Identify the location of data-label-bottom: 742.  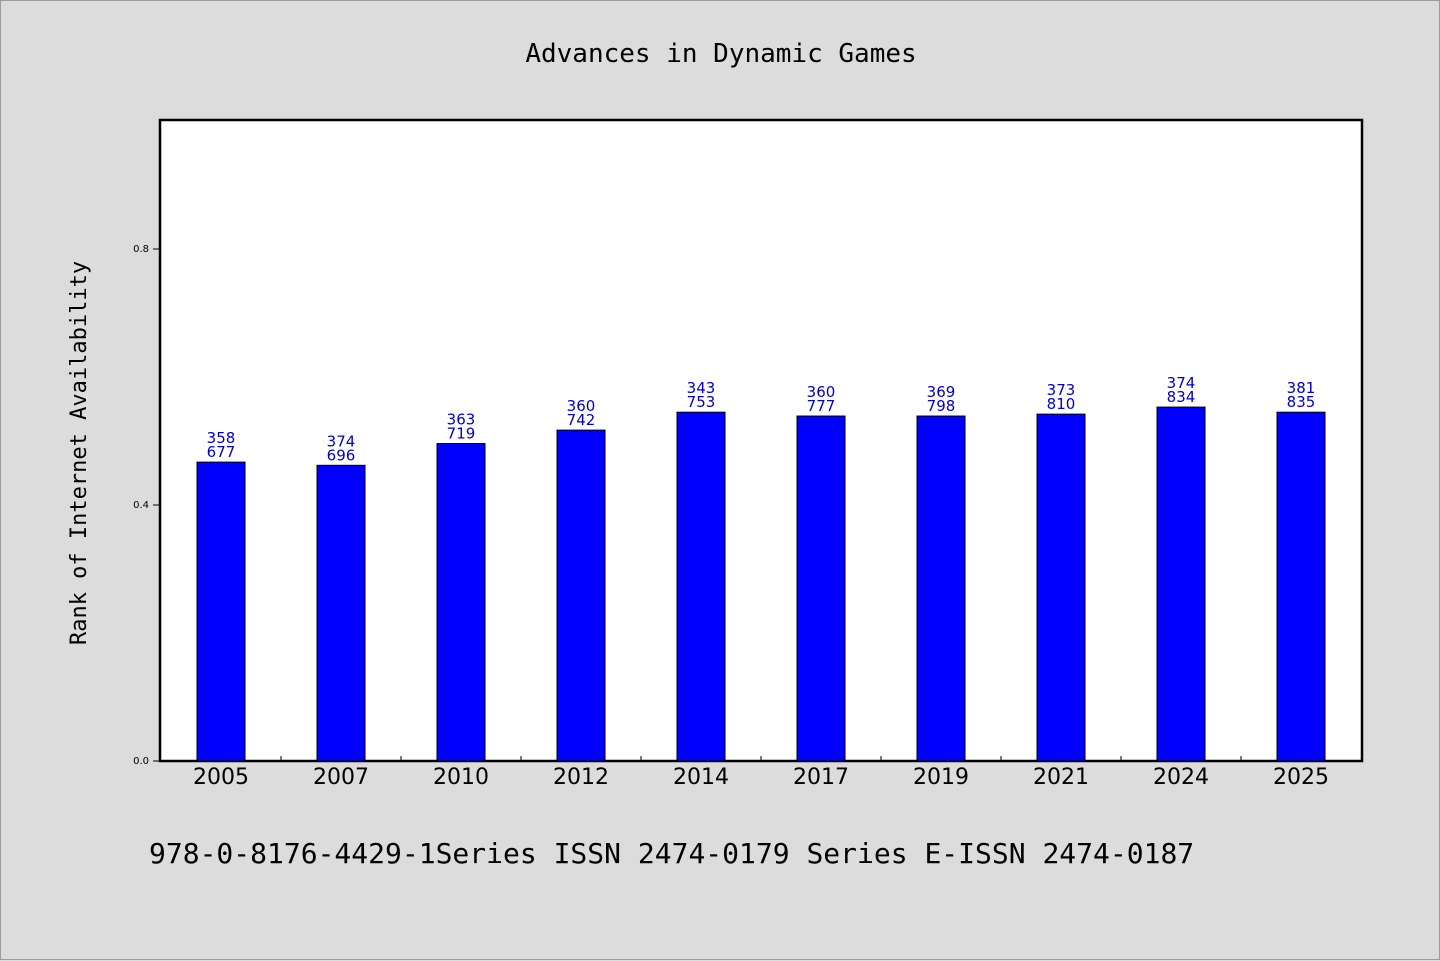
(581, 420).